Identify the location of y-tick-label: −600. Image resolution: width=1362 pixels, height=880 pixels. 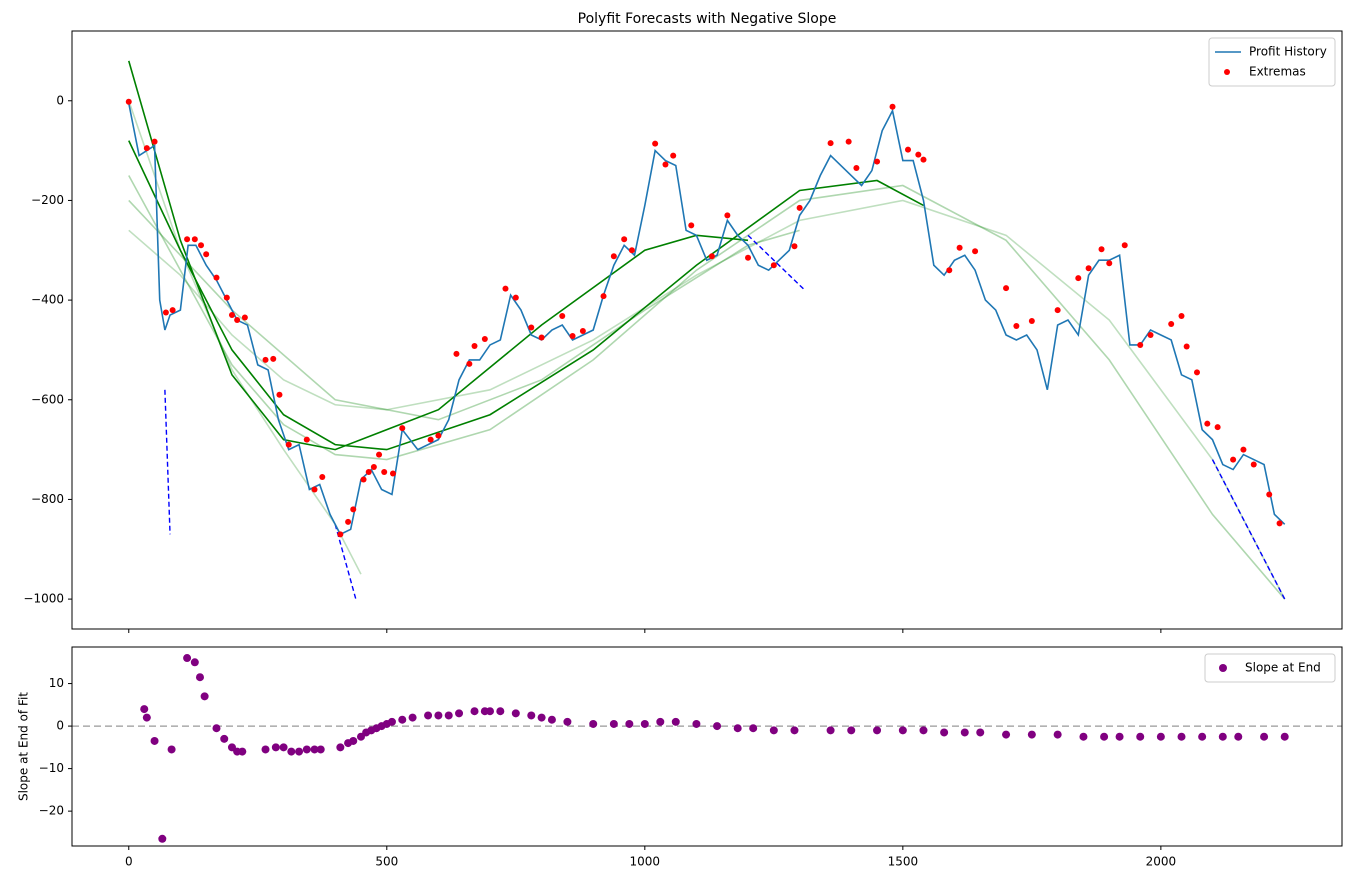
(47, 399).